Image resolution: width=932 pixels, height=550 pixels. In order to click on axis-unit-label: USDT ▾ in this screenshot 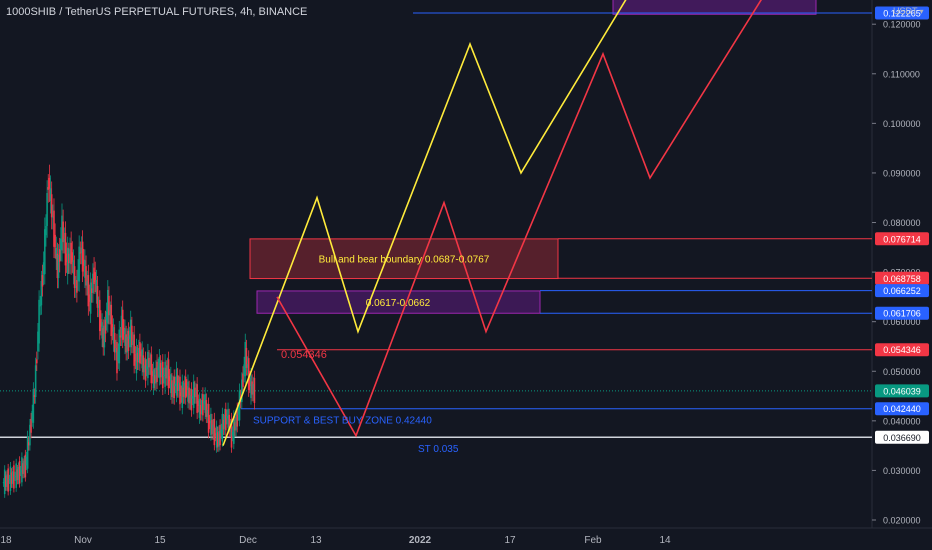, I will do `click(908, 11)`.